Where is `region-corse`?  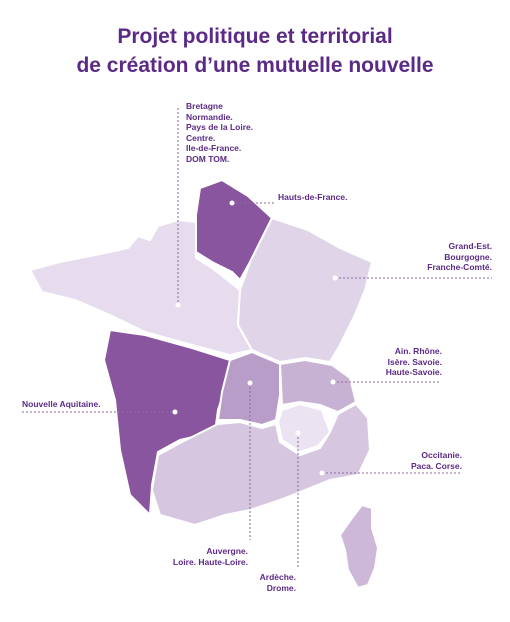
region-corse is located at coordinates (359, 546).